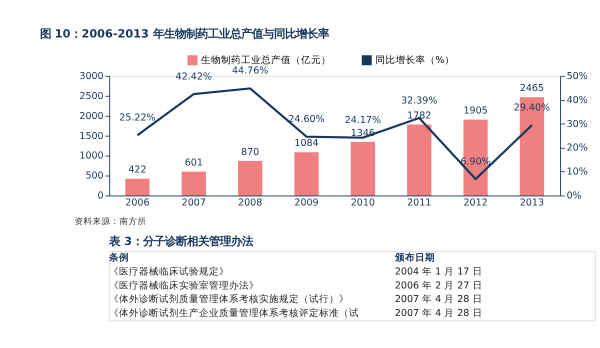 The height and width of the screenshot is (348, 600). I want to click on text: 《体外诊断试剂质量管理体系考核实施规定（试行）》, so click(229, 299).